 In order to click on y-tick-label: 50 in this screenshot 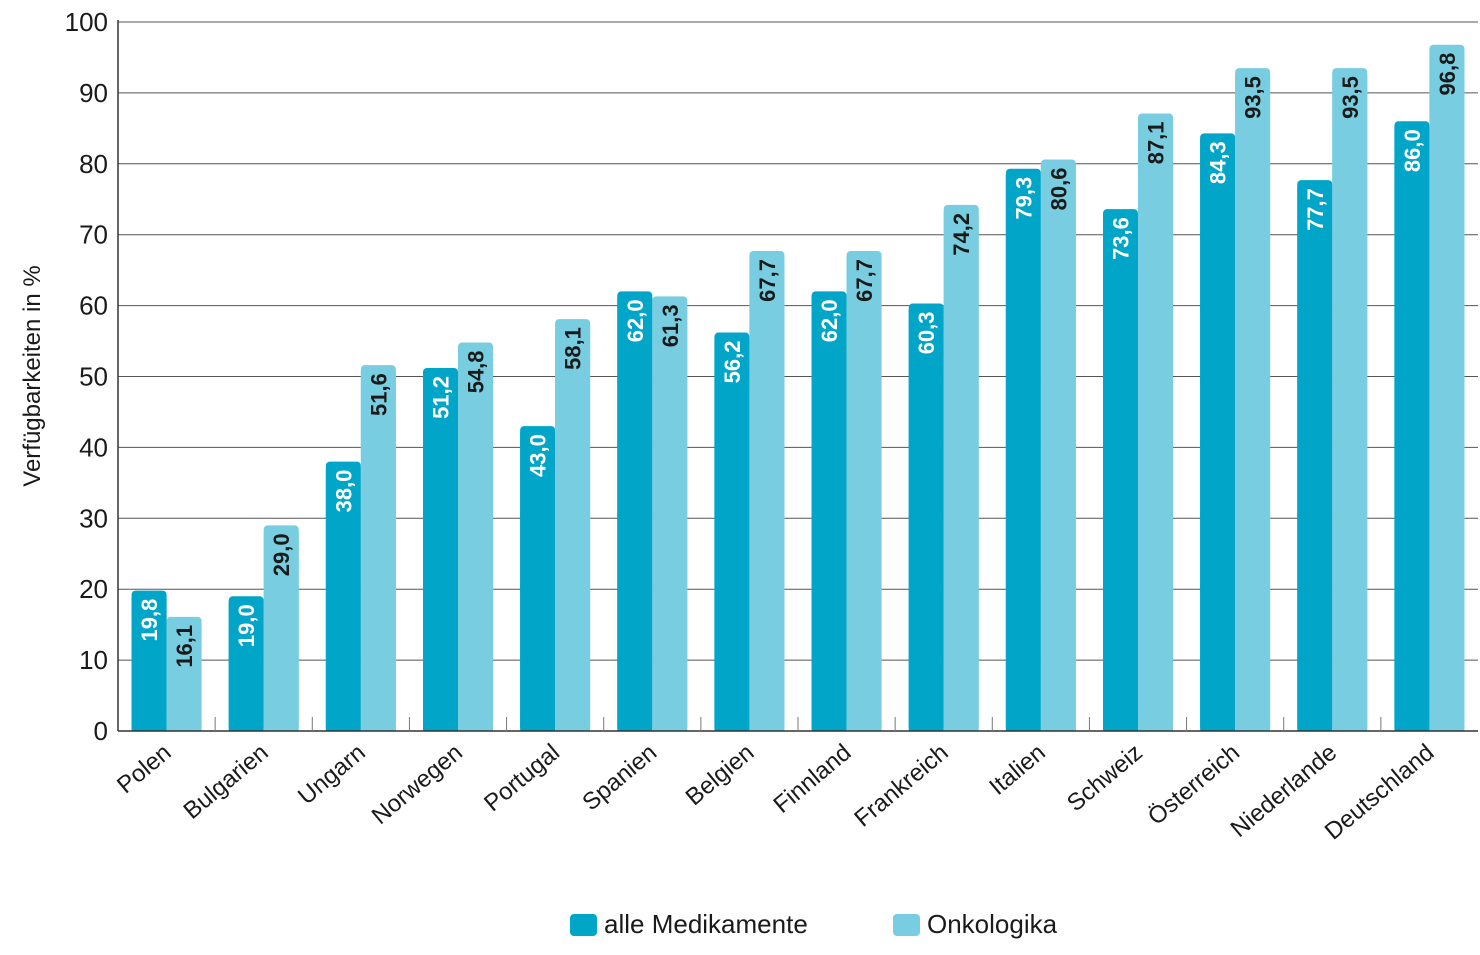, I will do `click(93, 377)`.